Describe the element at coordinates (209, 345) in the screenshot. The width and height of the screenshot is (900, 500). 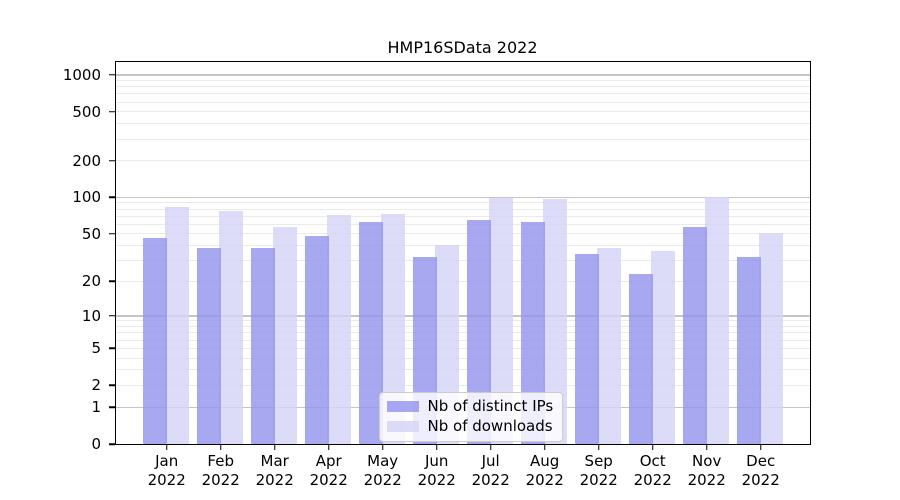
I see `bar-distinct-ips-feb` at that location.